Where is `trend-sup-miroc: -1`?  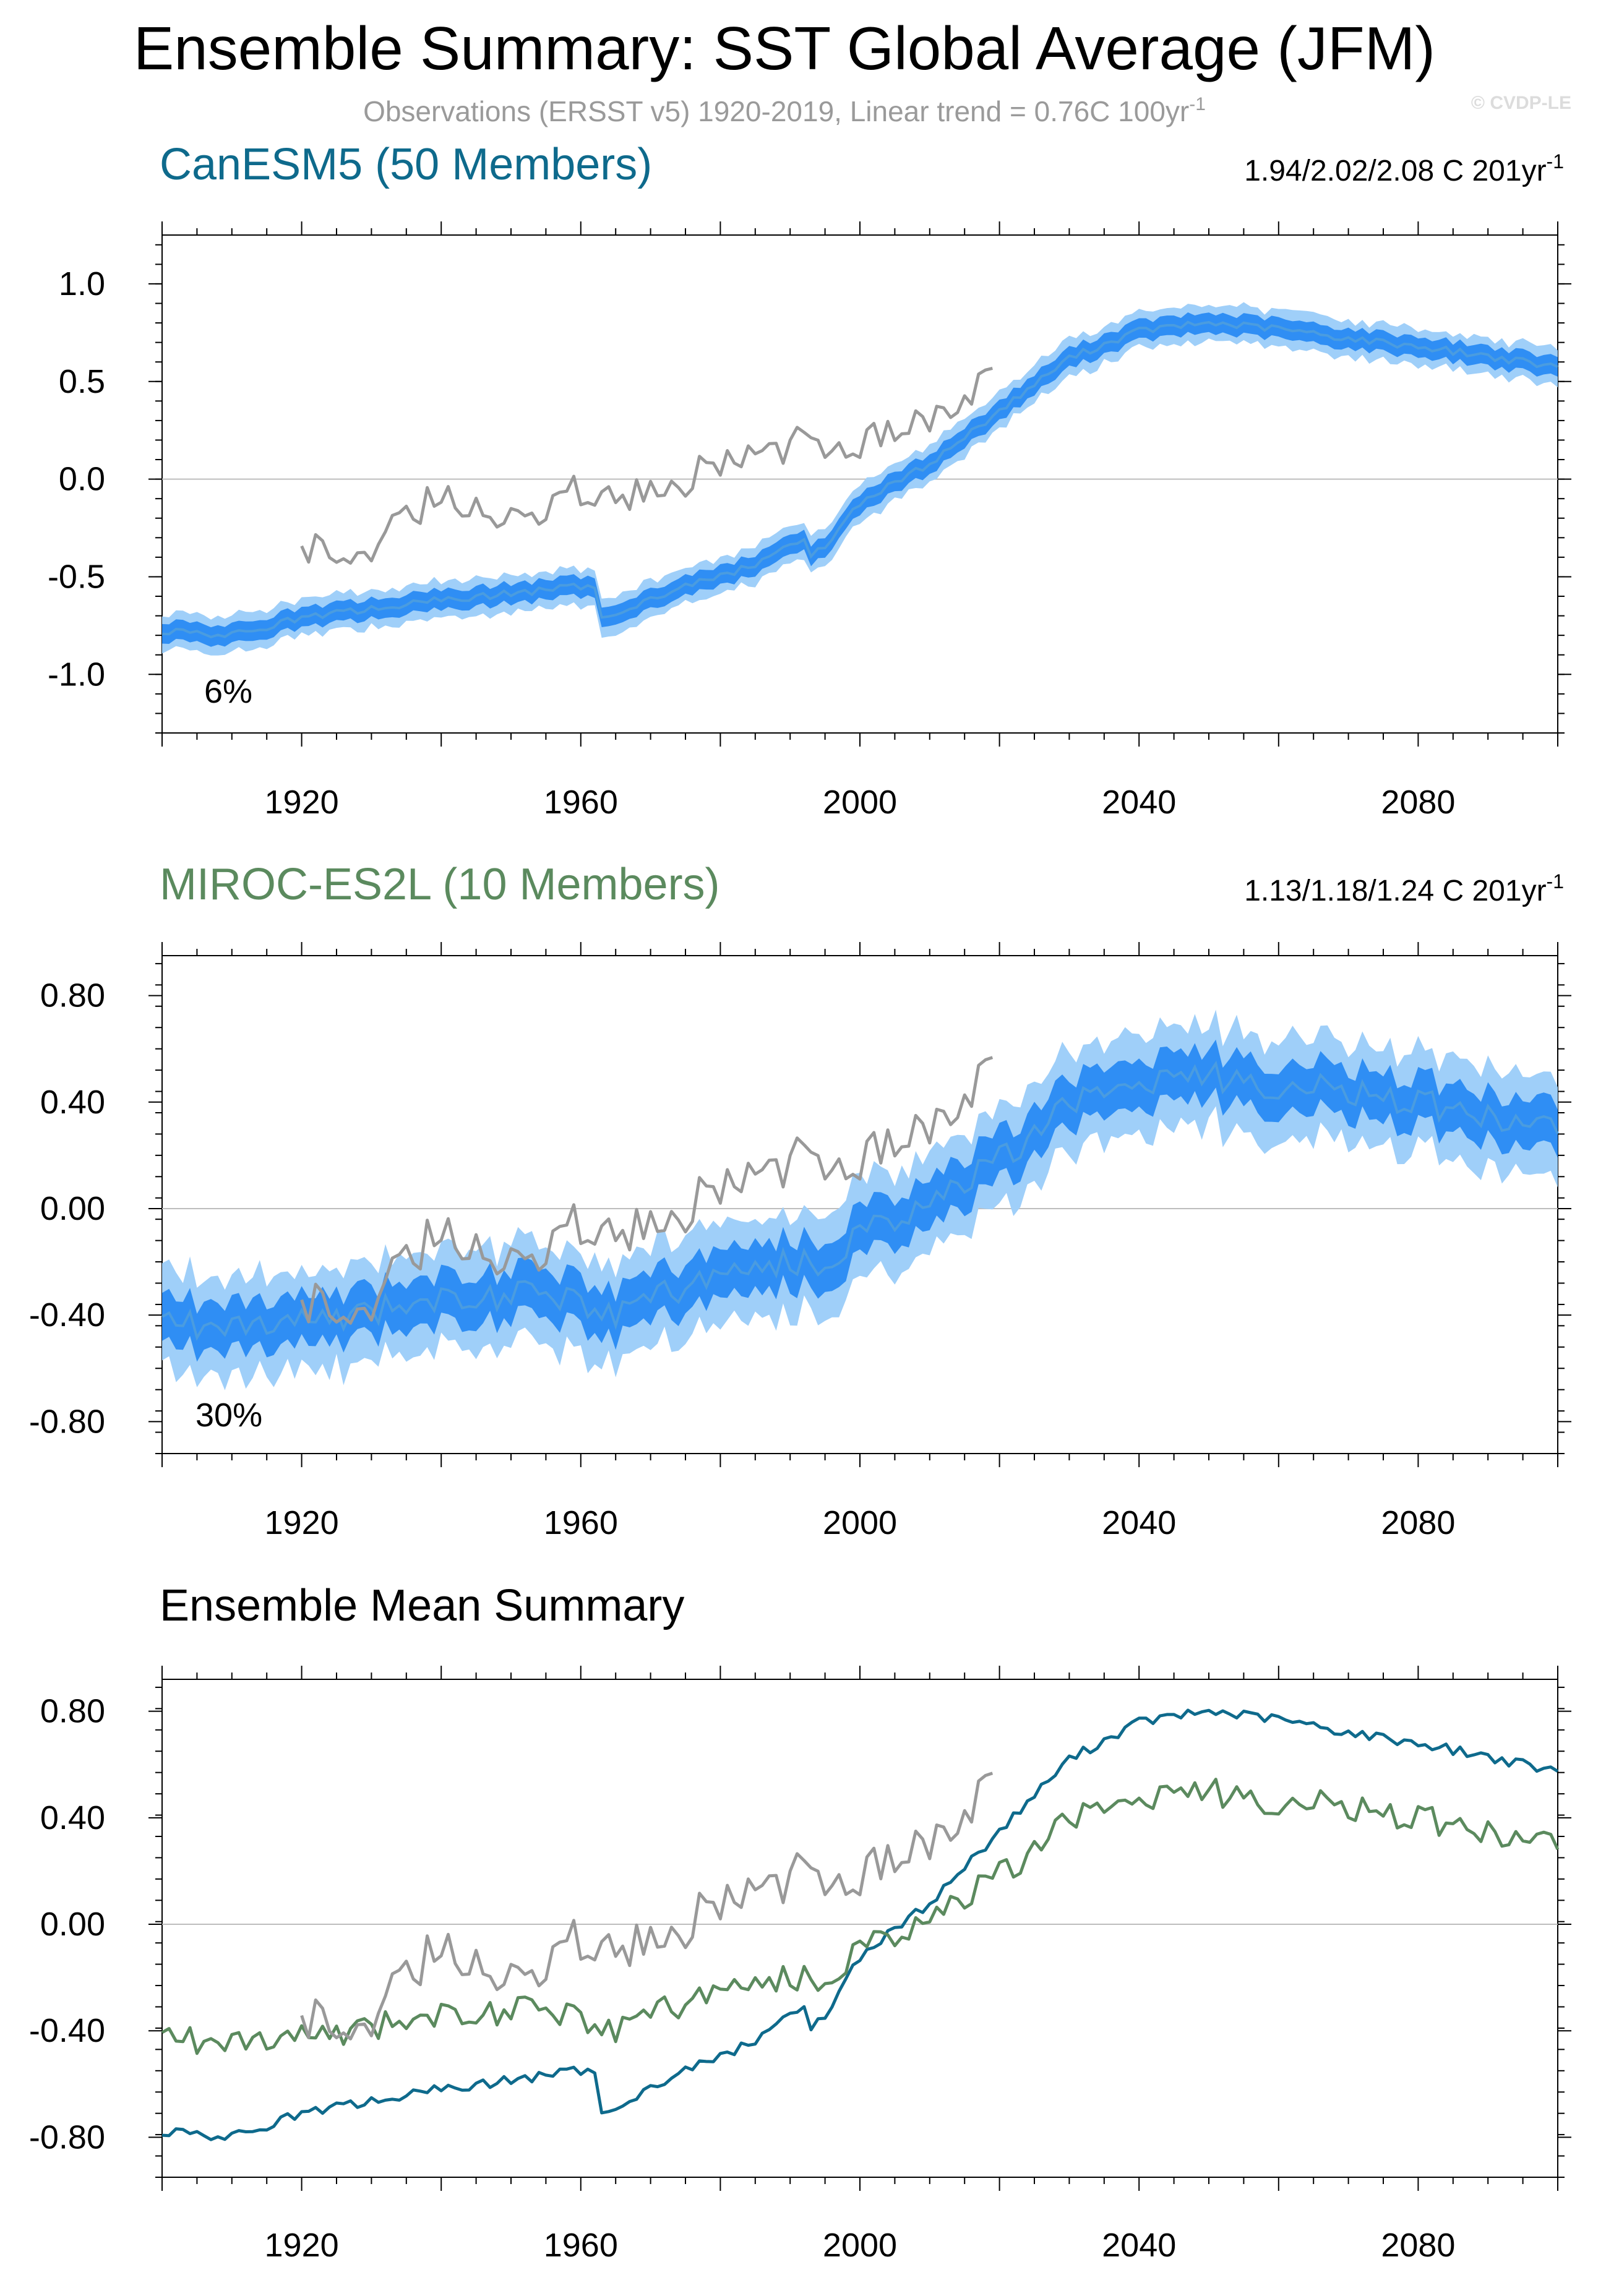
trend-sup-miroc: -1 is located at coordinates (1555, 881).